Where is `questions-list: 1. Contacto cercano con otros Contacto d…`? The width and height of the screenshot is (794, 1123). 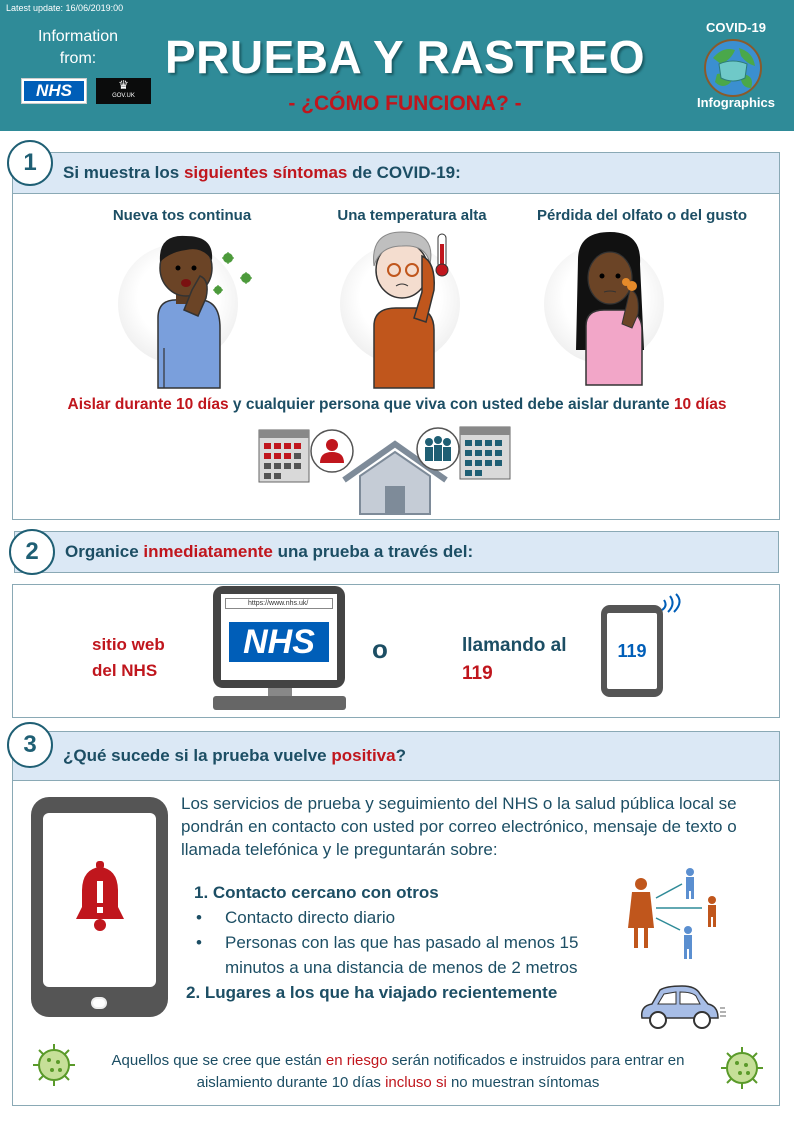 questions-list: 1. Contacto cercano con otros Contacto d… is located at coordinates (407, 942).